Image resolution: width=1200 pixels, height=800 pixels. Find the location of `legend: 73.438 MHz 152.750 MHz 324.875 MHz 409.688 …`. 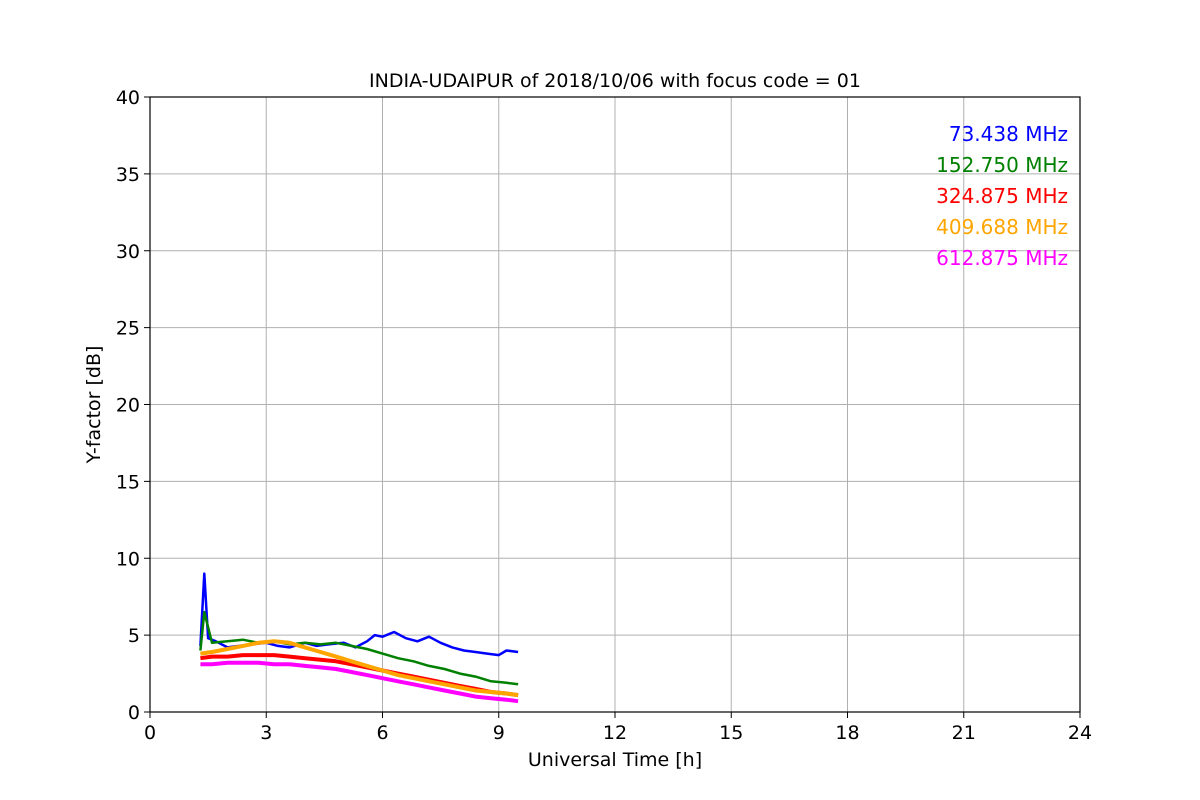

legend: 73.438 MHz 152.750 MHz 324.875 MHz 409.688 … is located at coordinates (1002, 196).